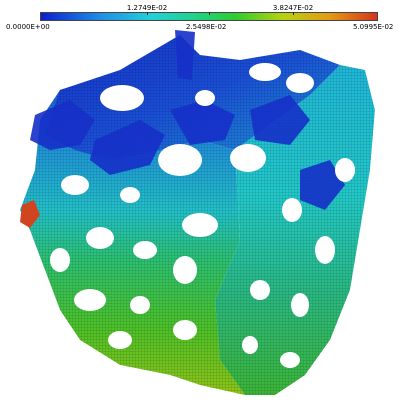 The width and height of the screenshot is (420, 420). What do you see at coordinates (206, 27) in the screenshot?
I see `legend-label-2: 2.5498E-02` at bounding box center [206, 27].